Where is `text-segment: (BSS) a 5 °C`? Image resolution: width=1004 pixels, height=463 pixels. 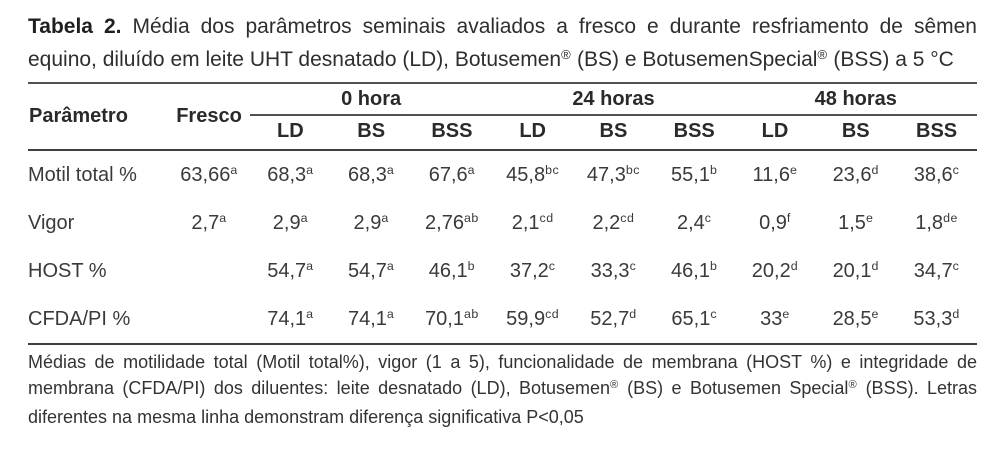
text-segment: (BSS) a 5 °C is located at coordinates (890, 59).